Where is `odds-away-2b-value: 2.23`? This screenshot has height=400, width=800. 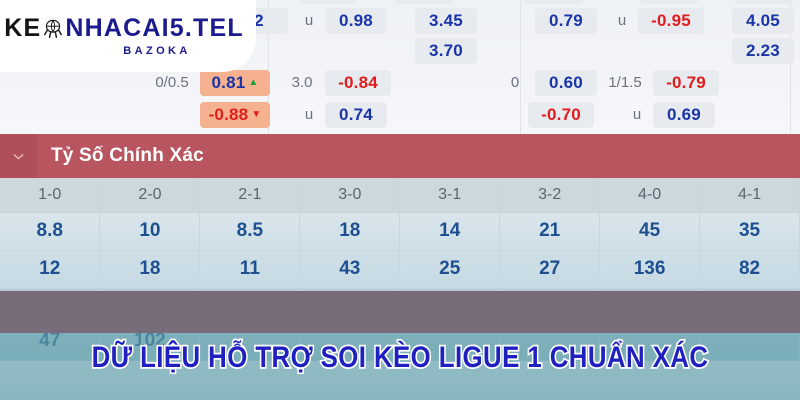 odds-away-2b-value: 2.23 is located at coordinates (763, 50).